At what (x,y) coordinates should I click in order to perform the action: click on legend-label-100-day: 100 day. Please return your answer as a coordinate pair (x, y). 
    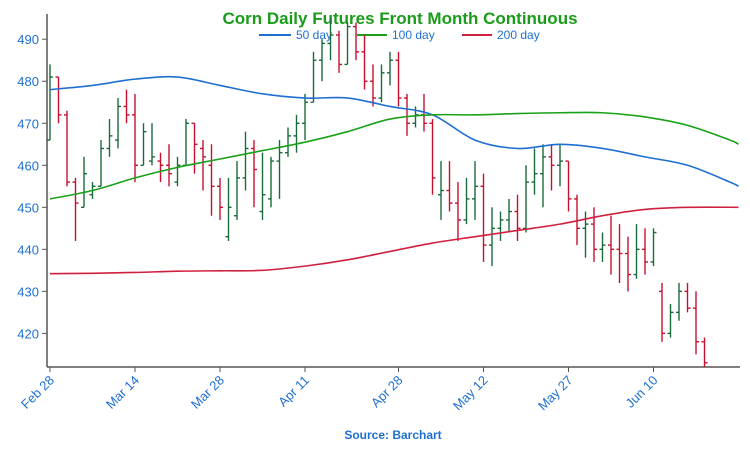
    Looking at the image, I should click on (413, 35).